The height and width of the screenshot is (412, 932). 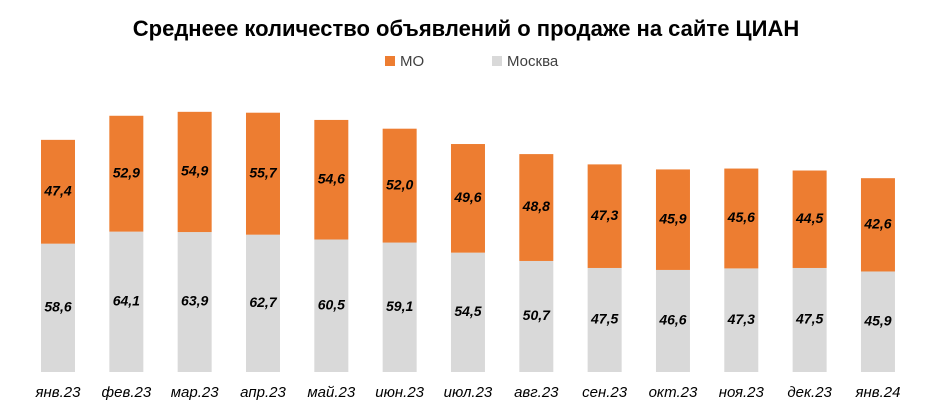 I want to click on x-tick-label: июн.23, so click(x=399, y=392).